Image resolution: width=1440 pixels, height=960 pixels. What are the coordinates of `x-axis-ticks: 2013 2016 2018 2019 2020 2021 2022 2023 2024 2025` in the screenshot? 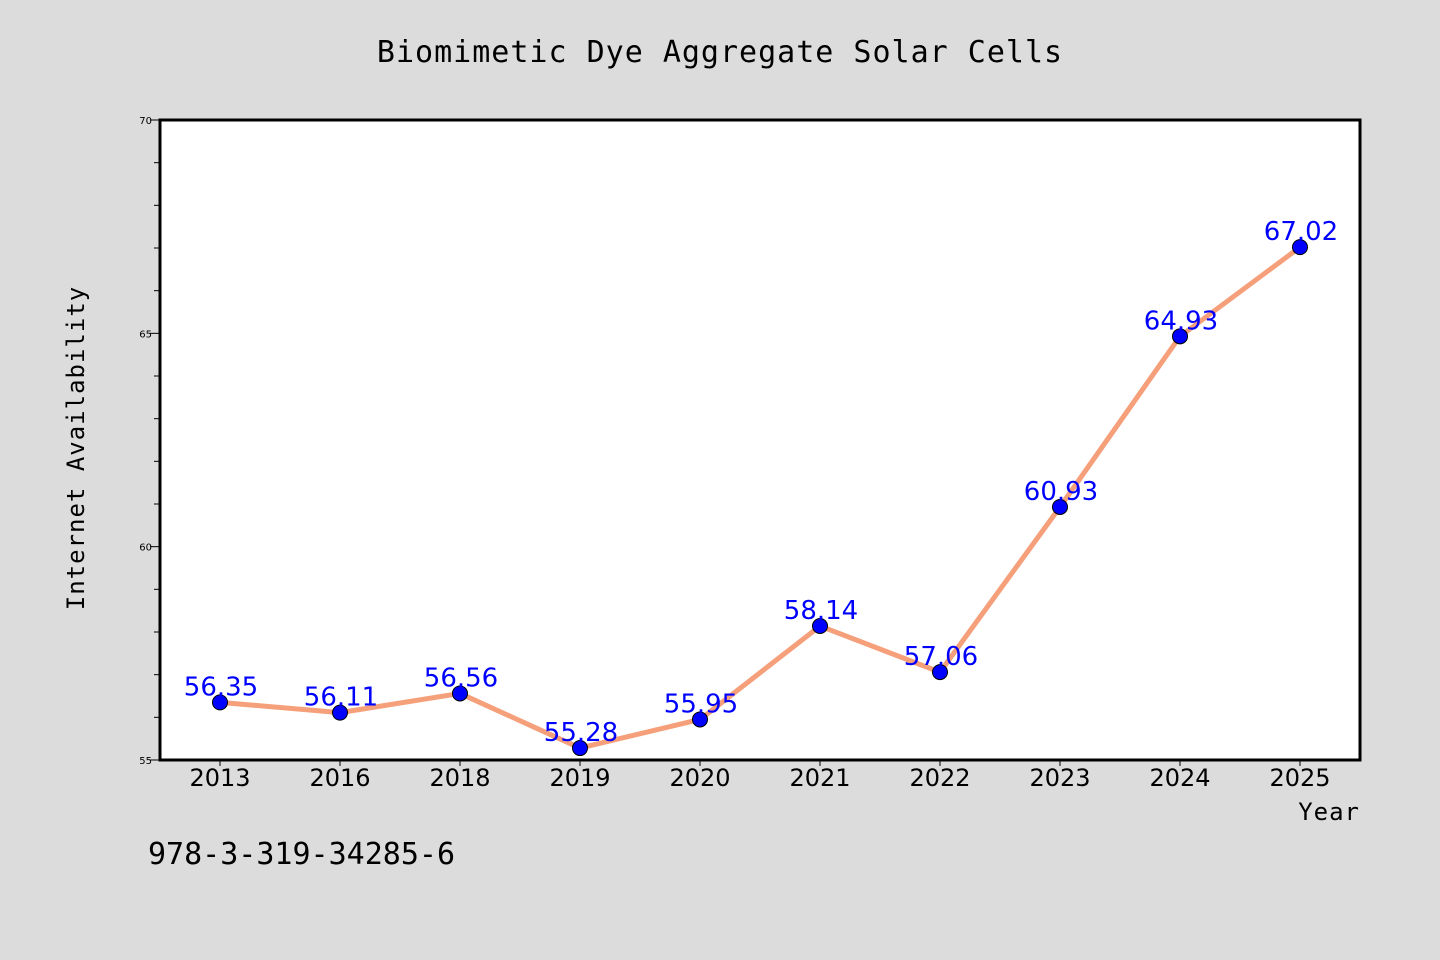 It's located at (760, 776).